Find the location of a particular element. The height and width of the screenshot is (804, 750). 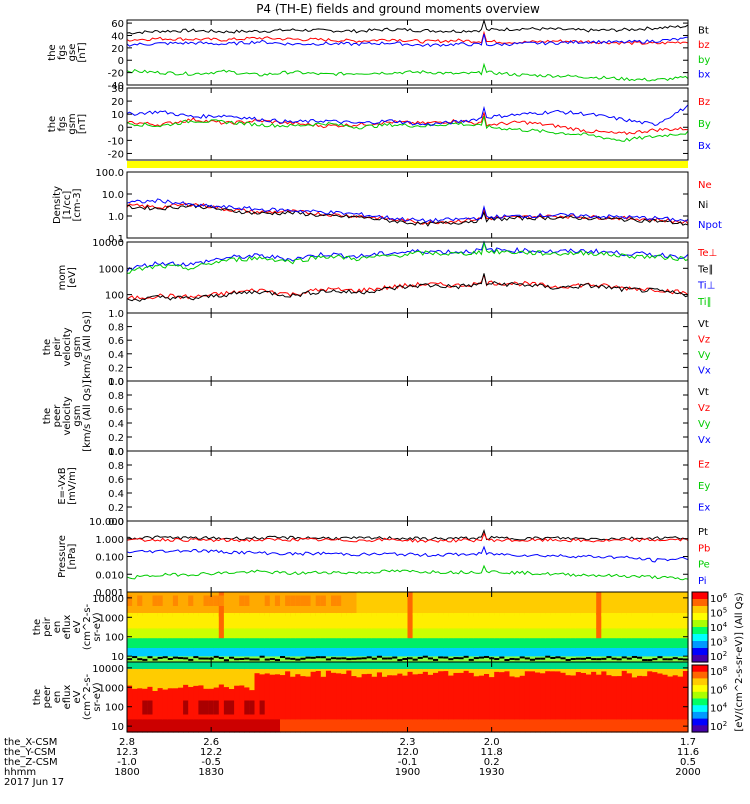

legend-entry: by is located at coordinates (704, 60).